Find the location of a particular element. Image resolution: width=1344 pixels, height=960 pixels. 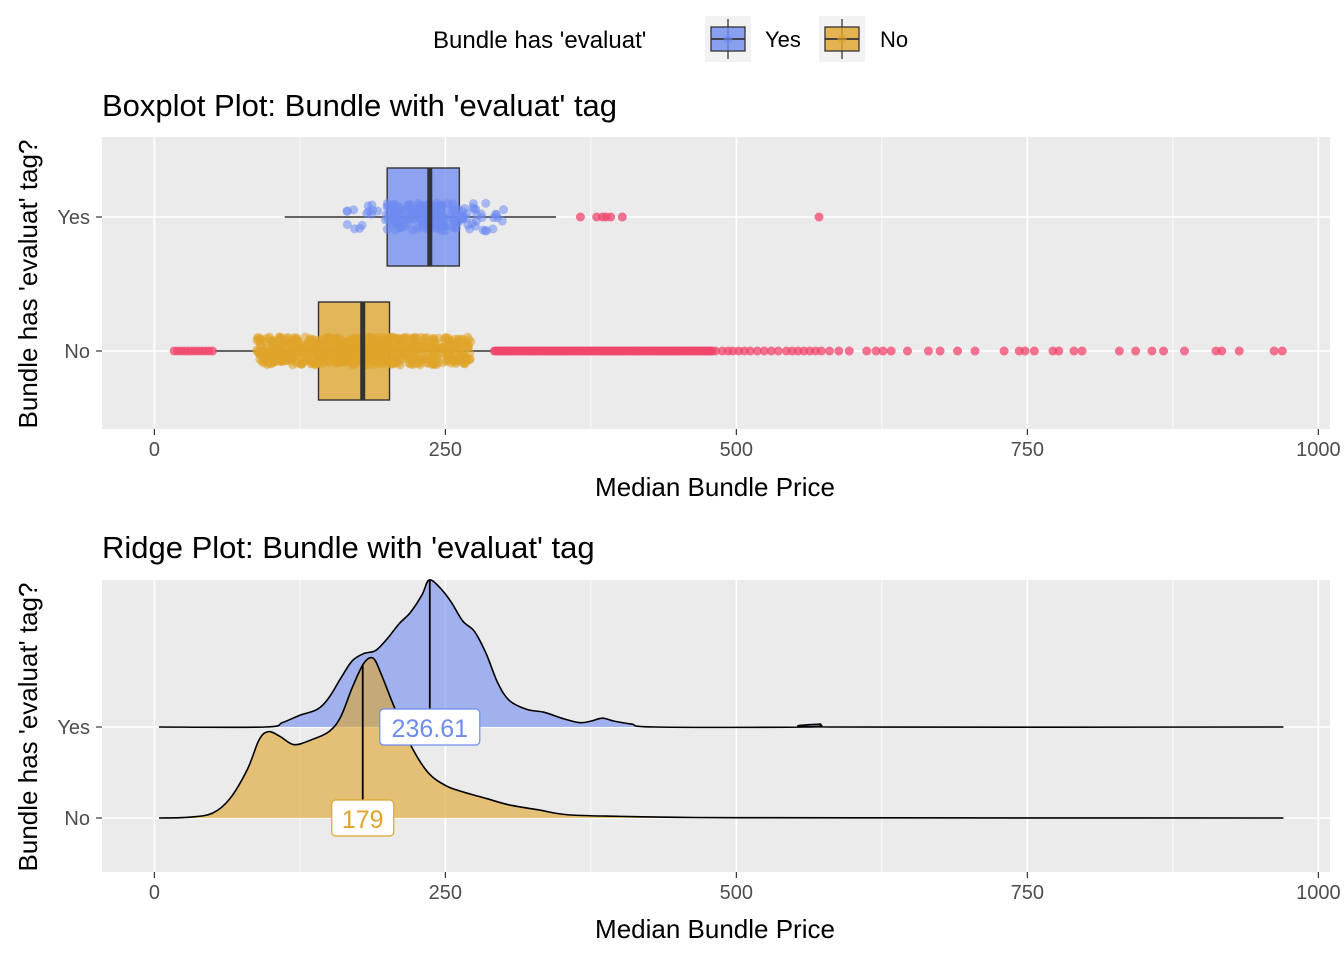

ridge-line-no is located at coordinates (721, 737).